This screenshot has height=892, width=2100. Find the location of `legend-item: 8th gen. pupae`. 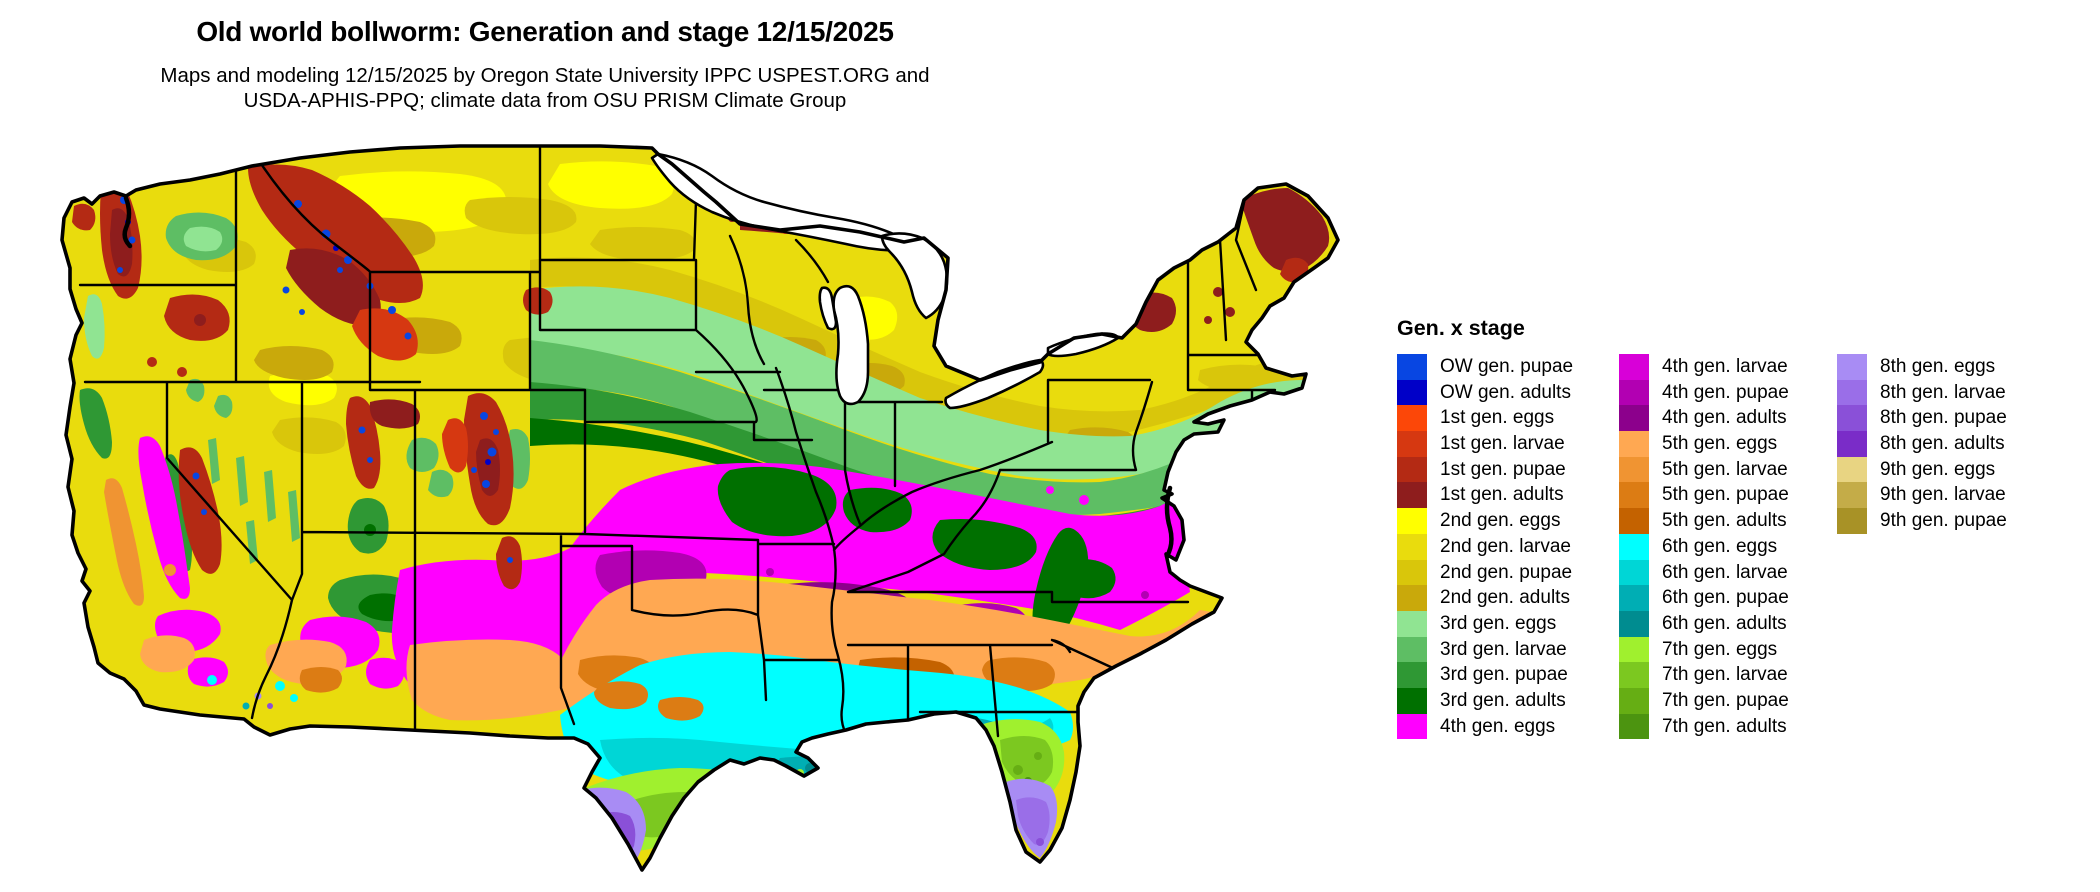

legend-item: 8th gen. pupae is located at coordinates (1922, 418).